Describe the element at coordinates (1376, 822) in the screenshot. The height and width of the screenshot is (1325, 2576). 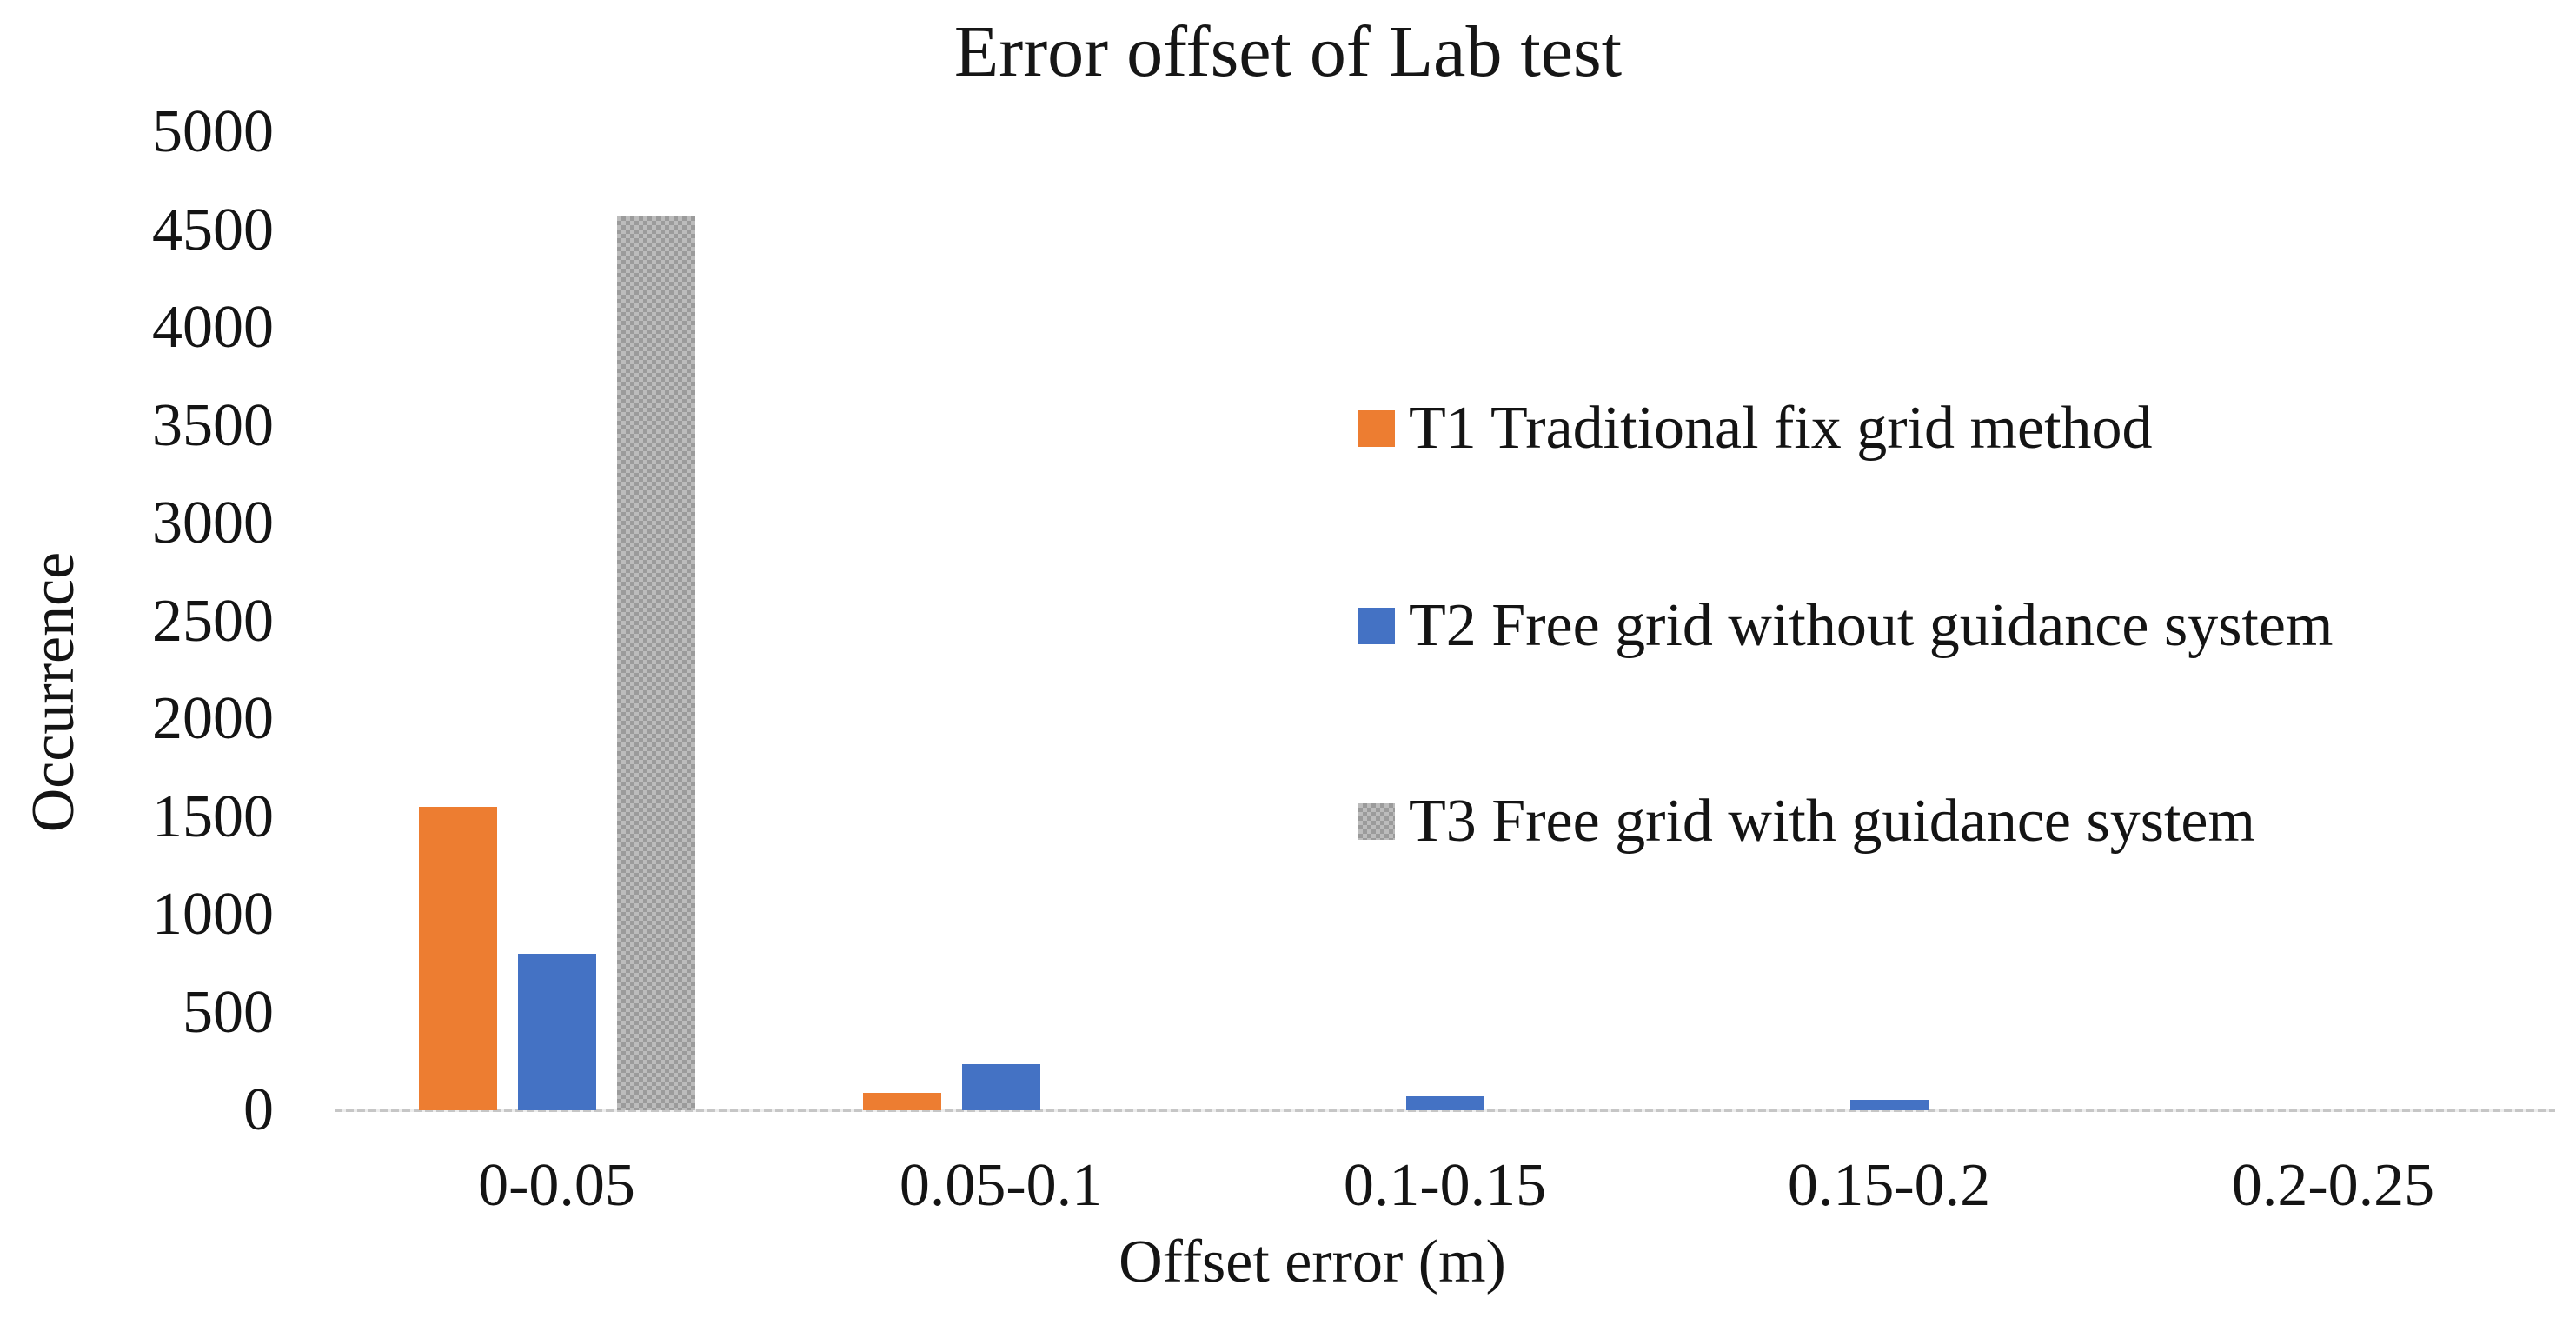
I see `legend-swatch-t3` at that location.